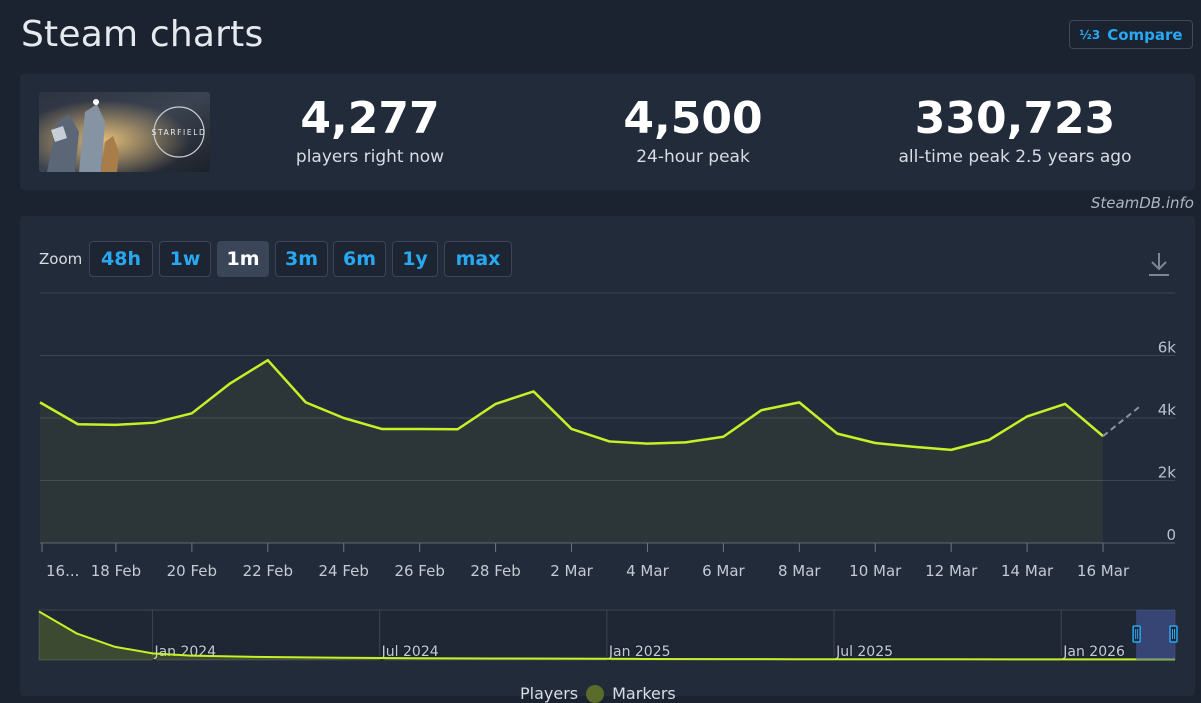 The image size is (1201, 703). I want to click on navigator-selection, so click(1155, 635).